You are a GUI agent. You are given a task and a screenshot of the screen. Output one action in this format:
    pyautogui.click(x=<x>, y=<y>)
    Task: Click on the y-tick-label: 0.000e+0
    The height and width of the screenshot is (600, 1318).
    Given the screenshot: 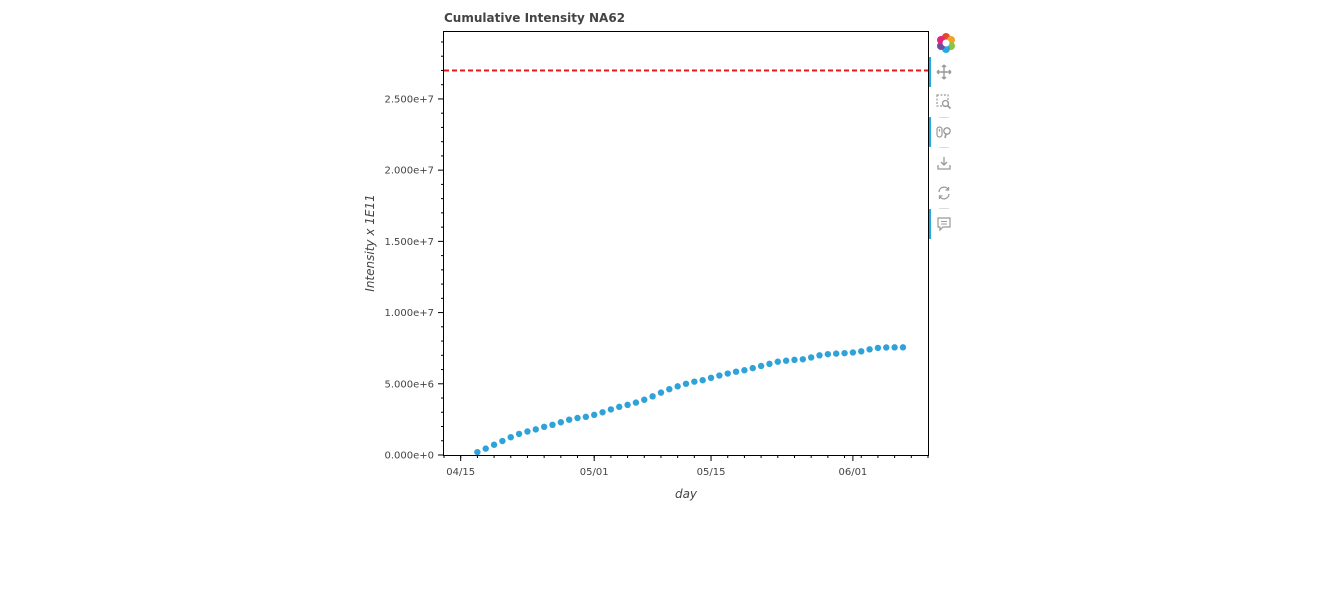 What is the action you would take?
    pyautogui.click(x=409, y=456)
    